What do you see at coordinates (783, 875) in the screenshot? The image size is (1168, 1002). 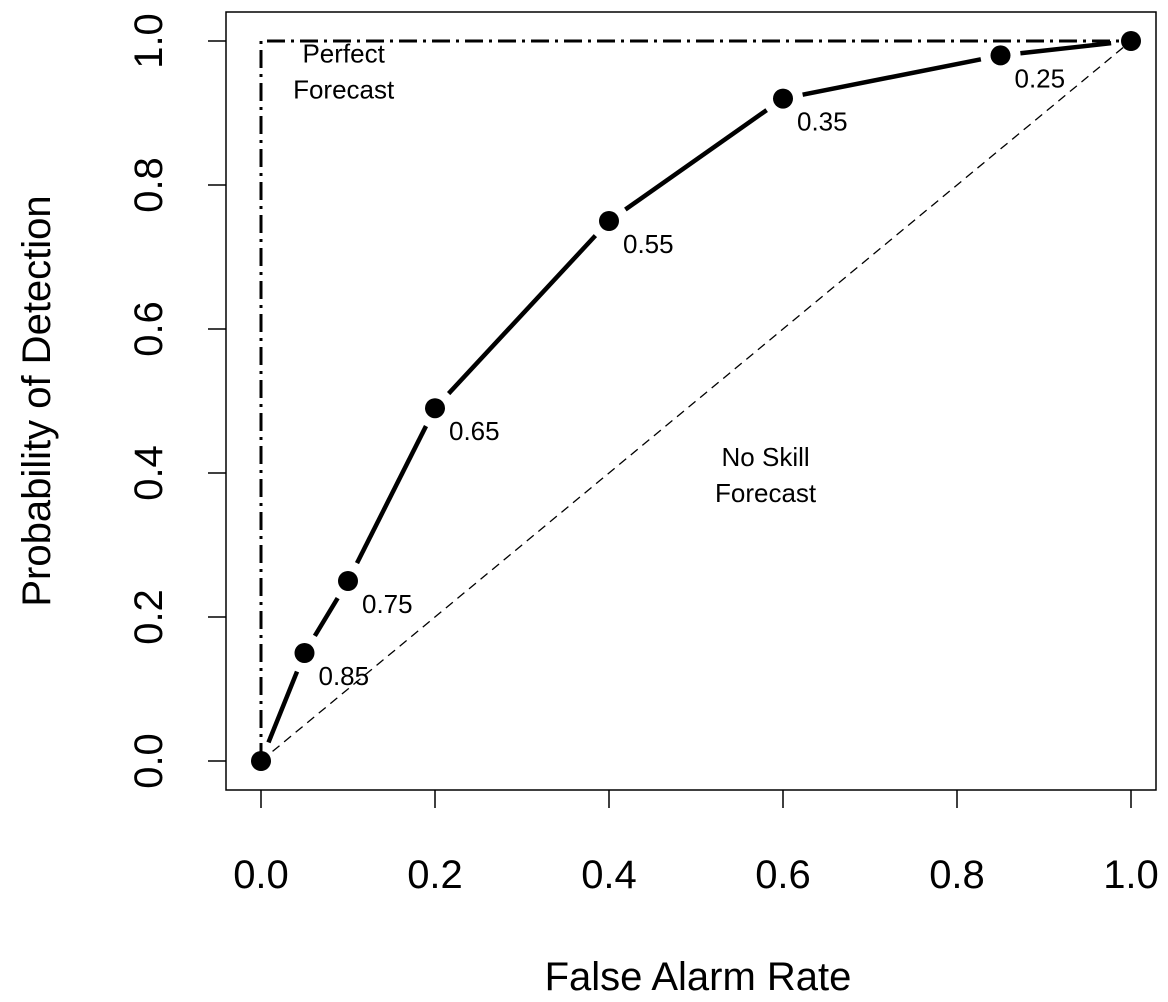 I see `x-tick-label: 0.6` at bounding box center [783, 875].